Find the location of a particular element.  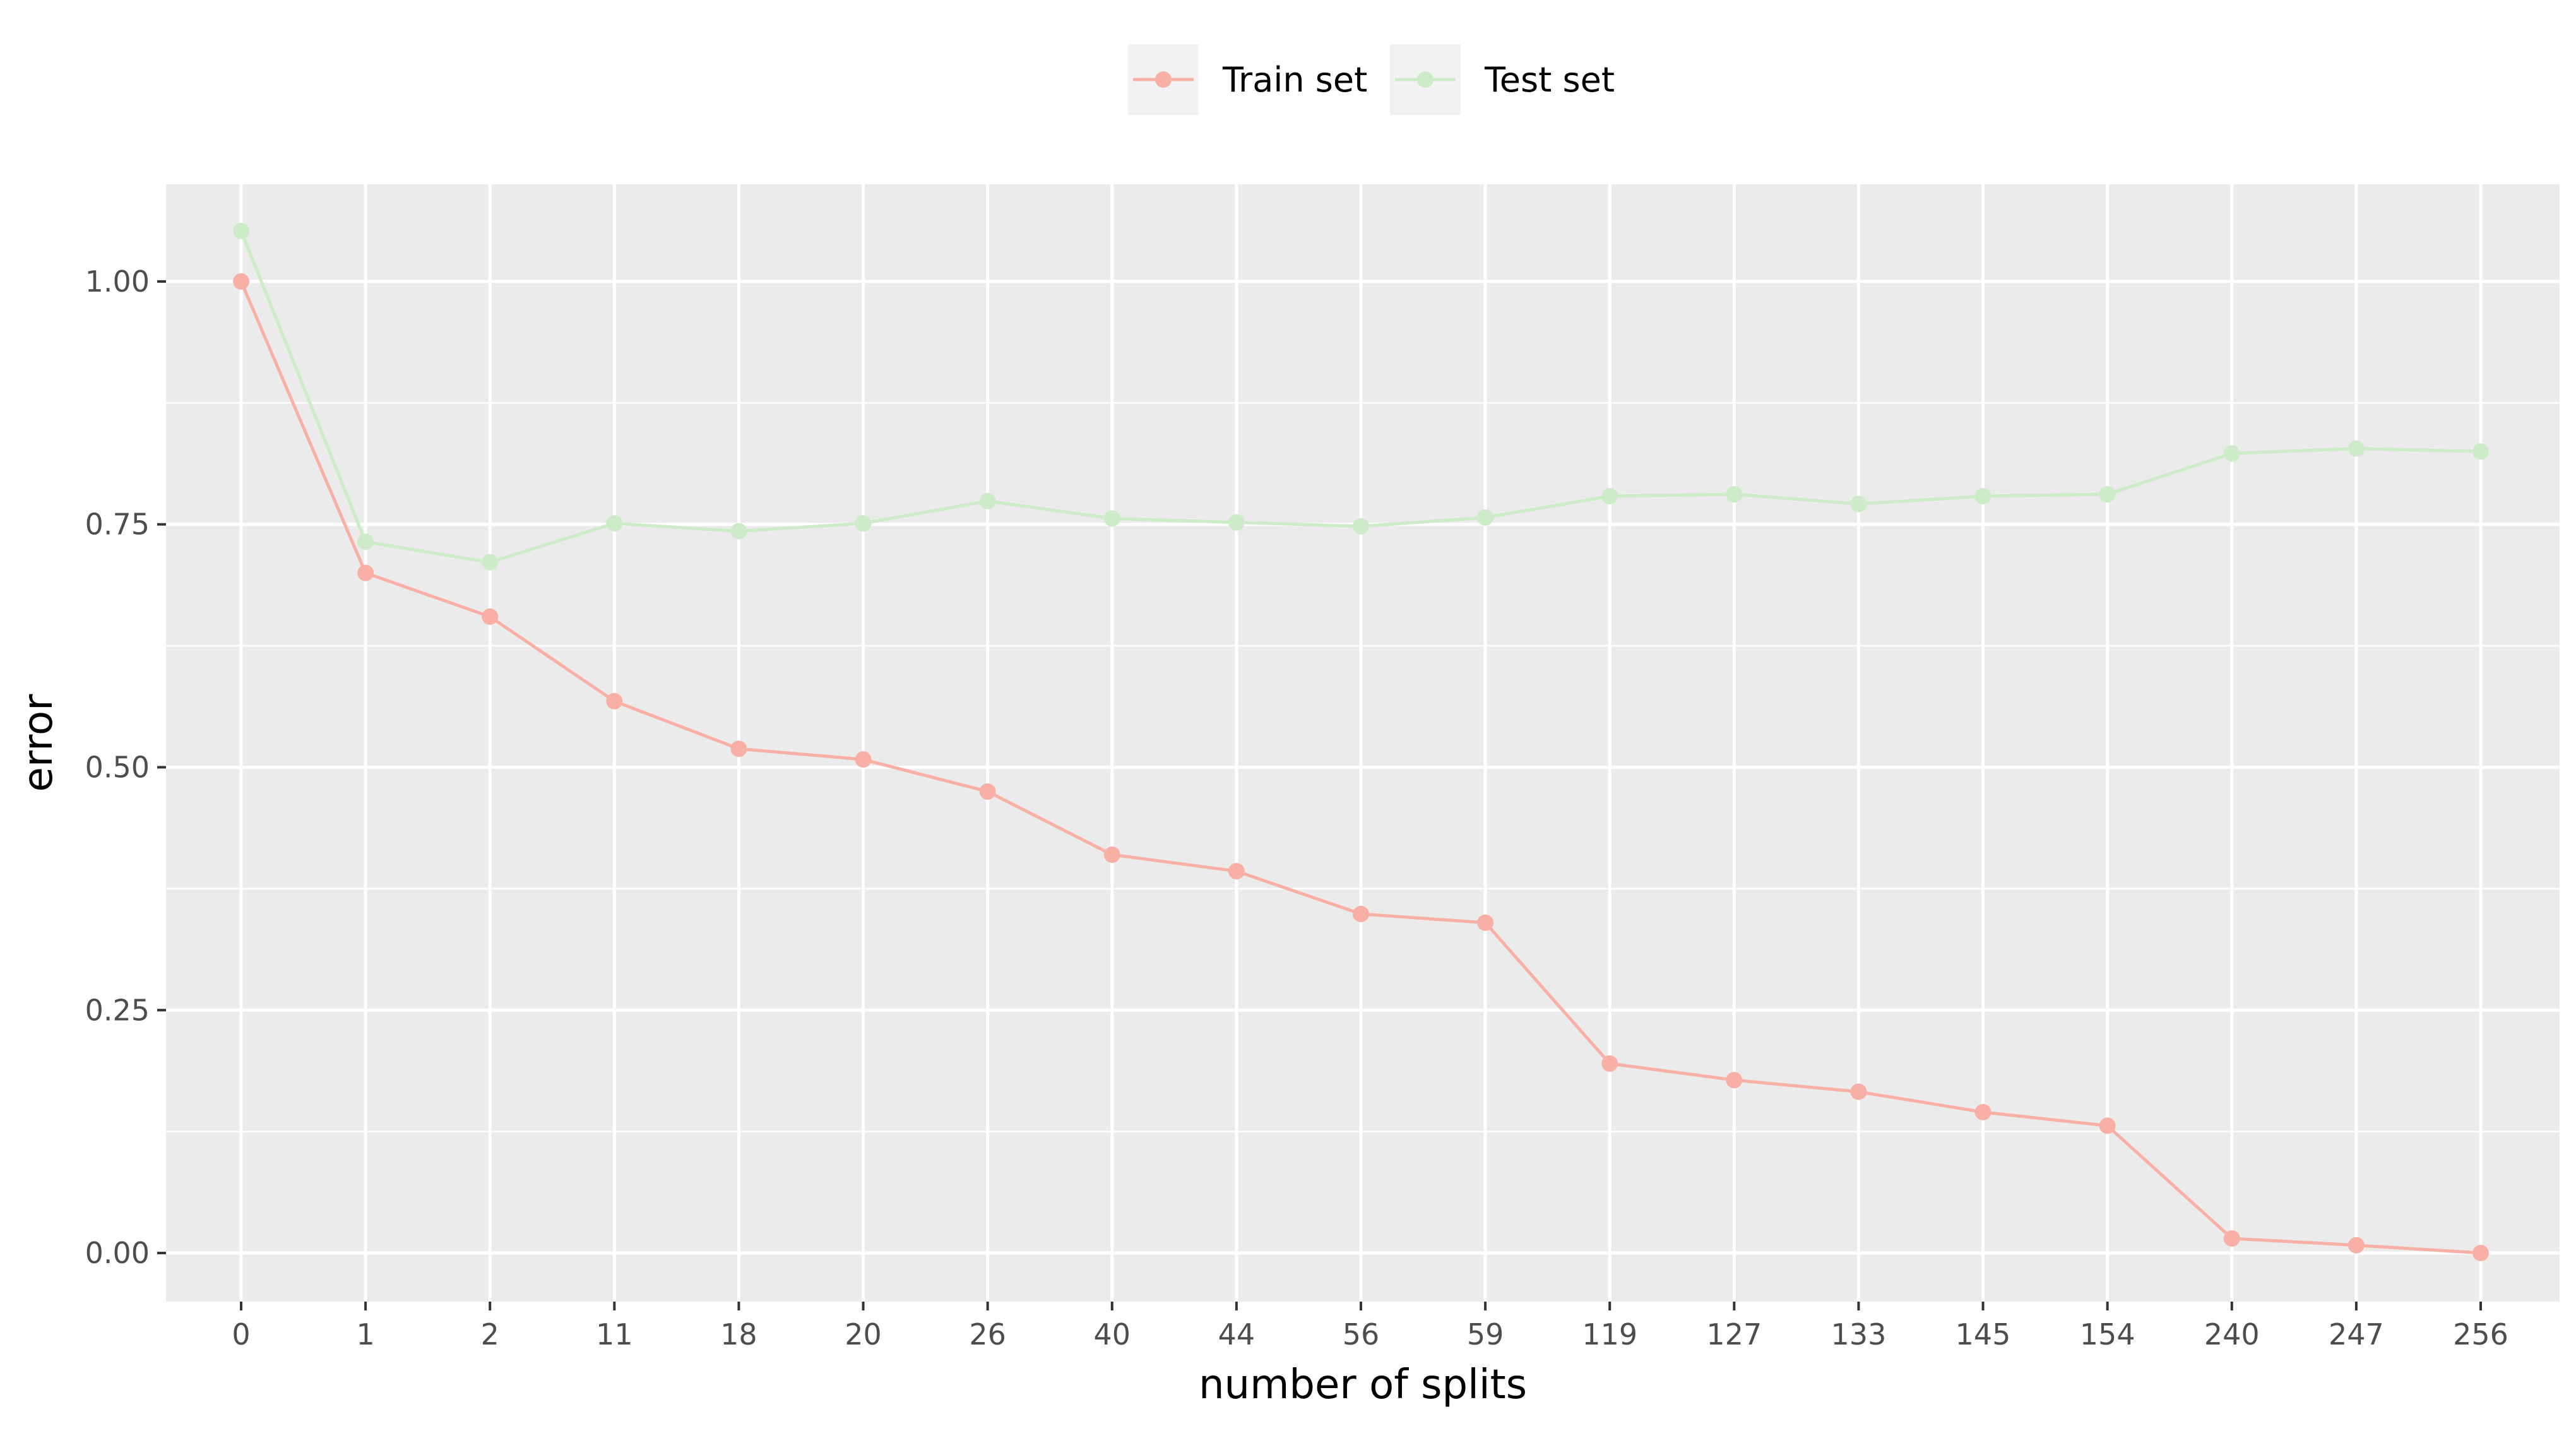

x-tick-label: 0 is located at coordinates (241, 1334).